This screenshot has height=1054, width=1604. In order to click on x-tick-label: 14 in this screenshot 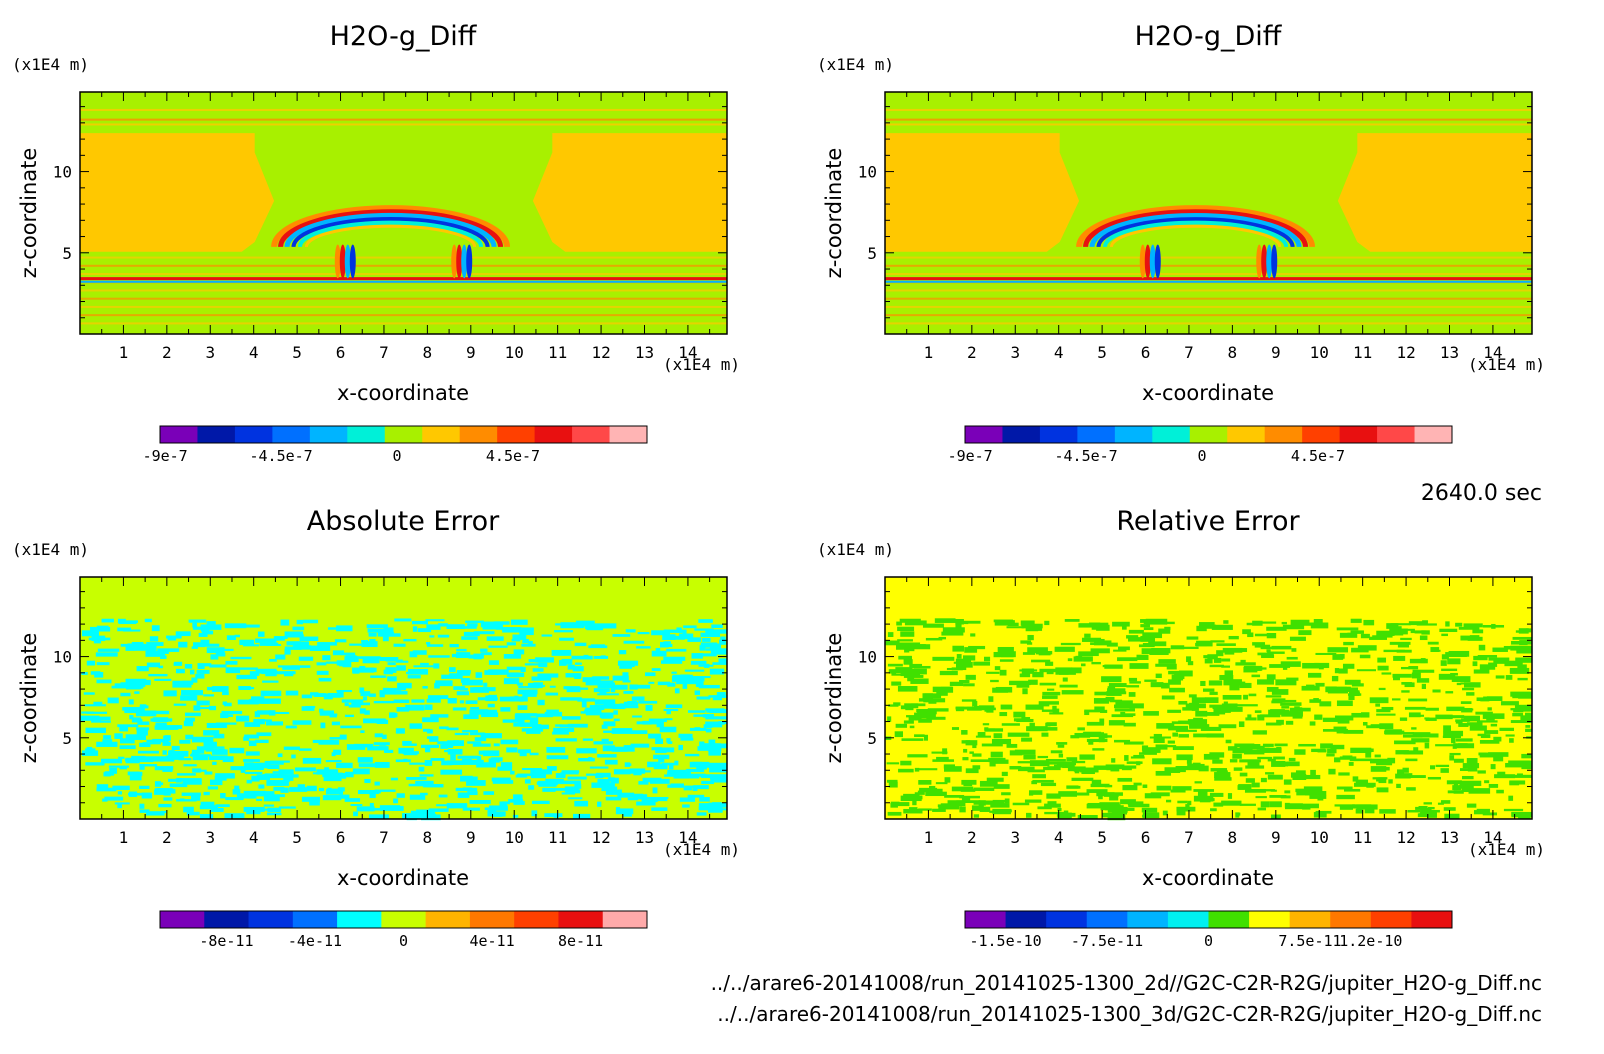, I will do `click(1492, 352)`.